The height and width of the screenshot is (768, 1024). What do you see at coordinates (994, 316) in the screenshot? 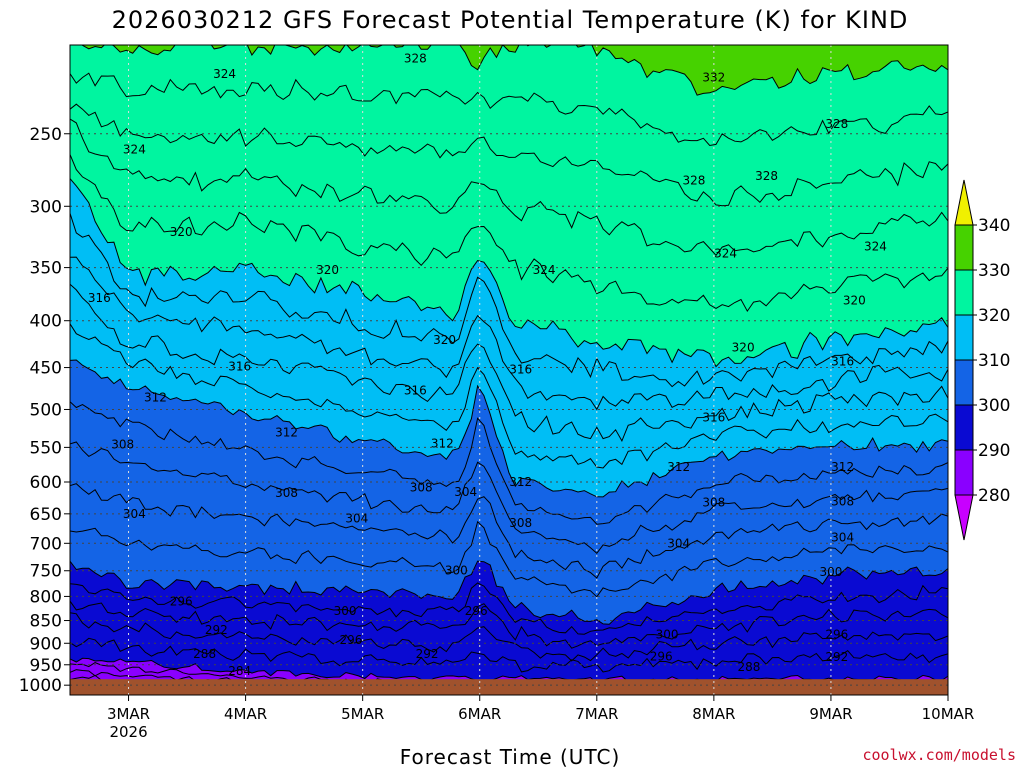
I see `colorbar-label: 320` at bounding box center [994, 316].